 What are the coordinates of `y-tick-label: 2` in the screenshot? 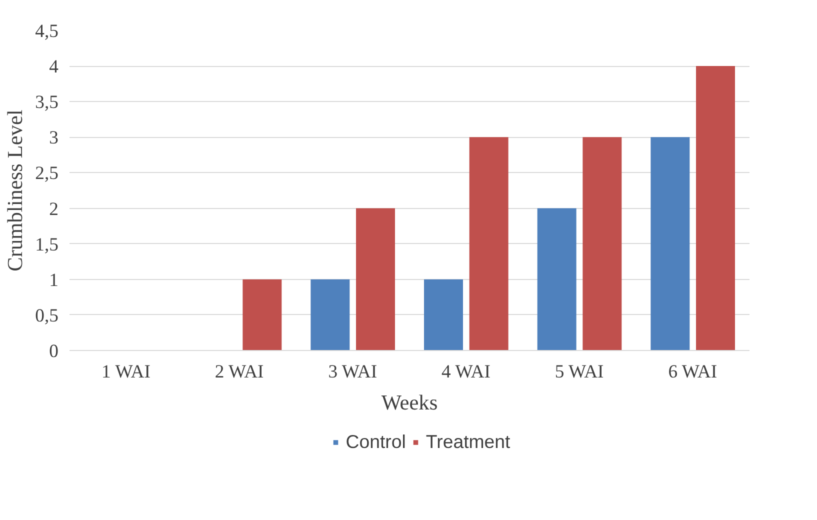 It's located at (53, 209).